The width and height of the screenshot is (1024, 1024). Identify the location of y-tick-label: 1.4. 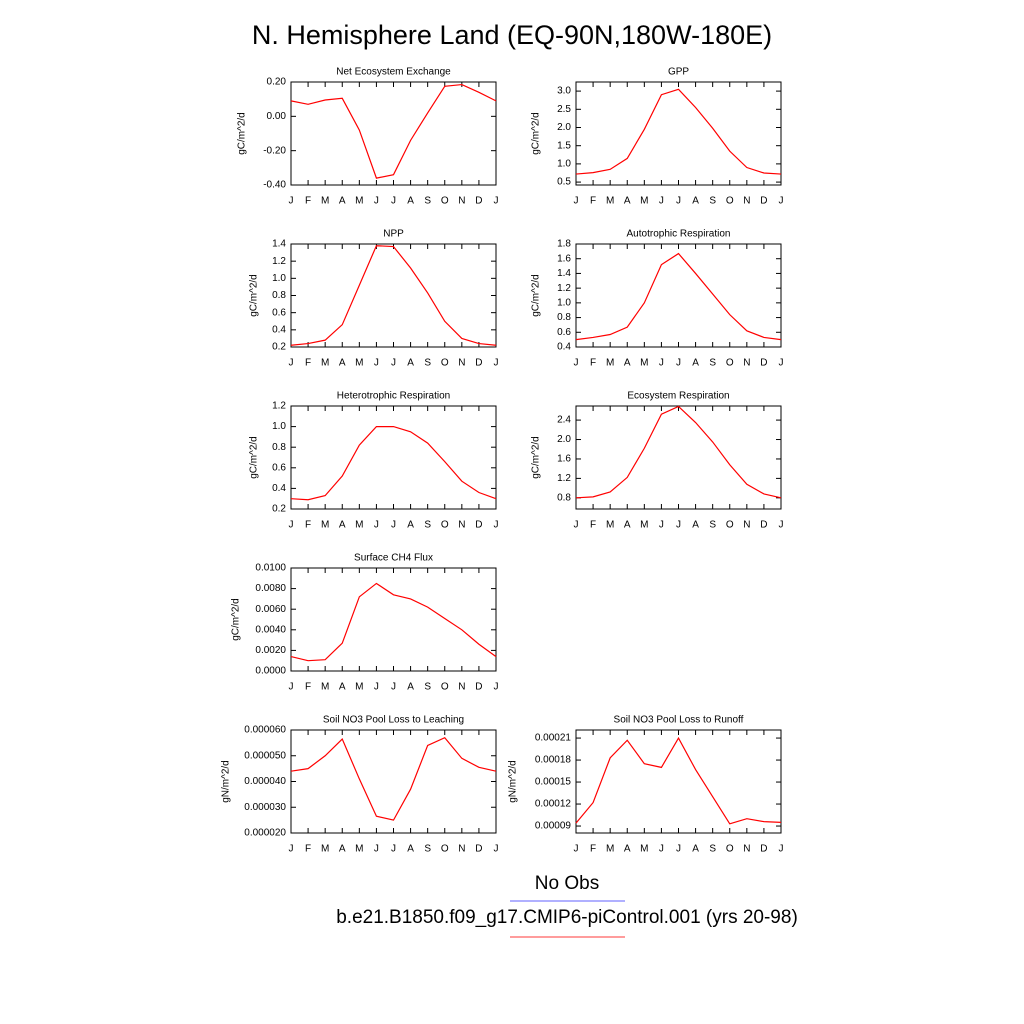
(564, 273).